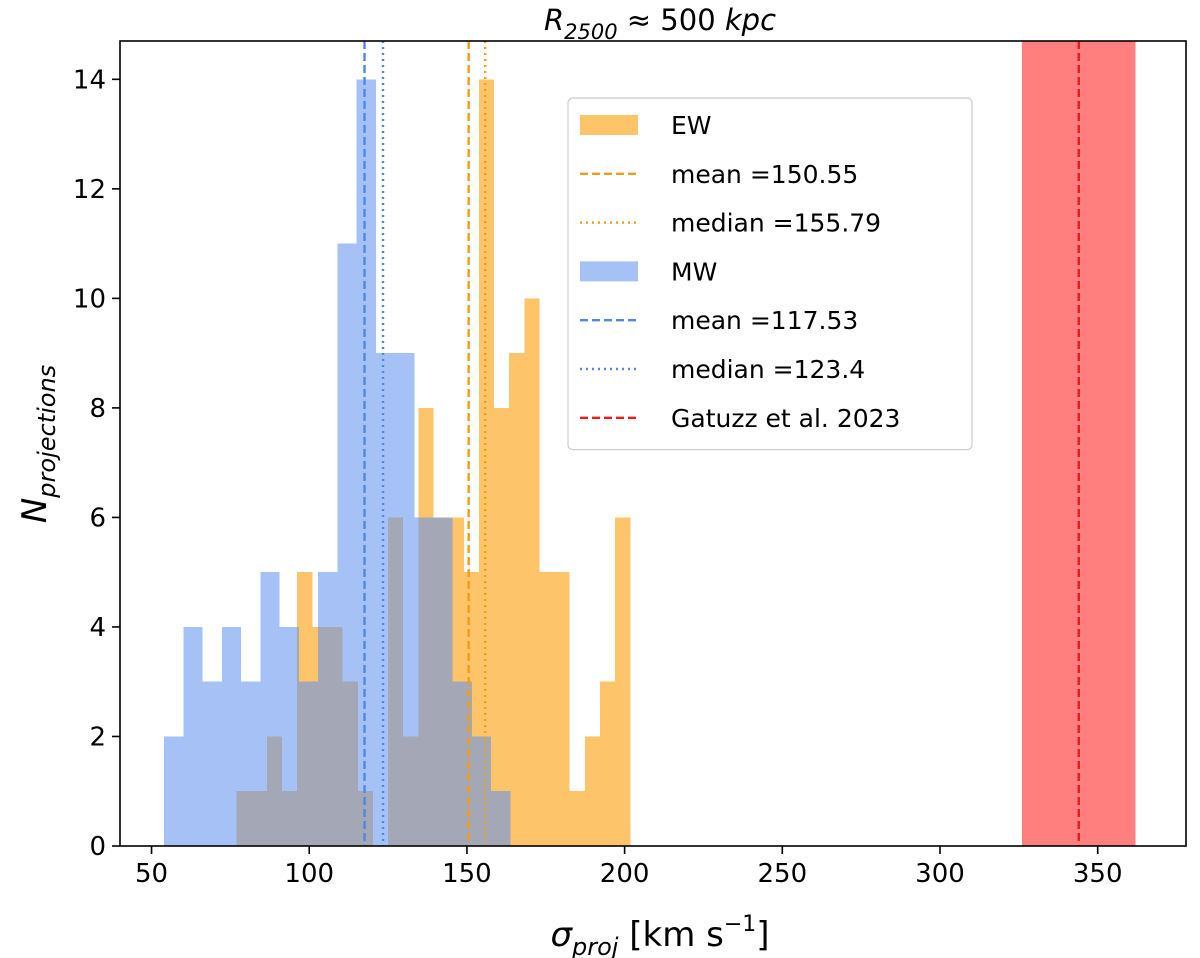  I want to click on legend-label: MW, so click(694, 271).